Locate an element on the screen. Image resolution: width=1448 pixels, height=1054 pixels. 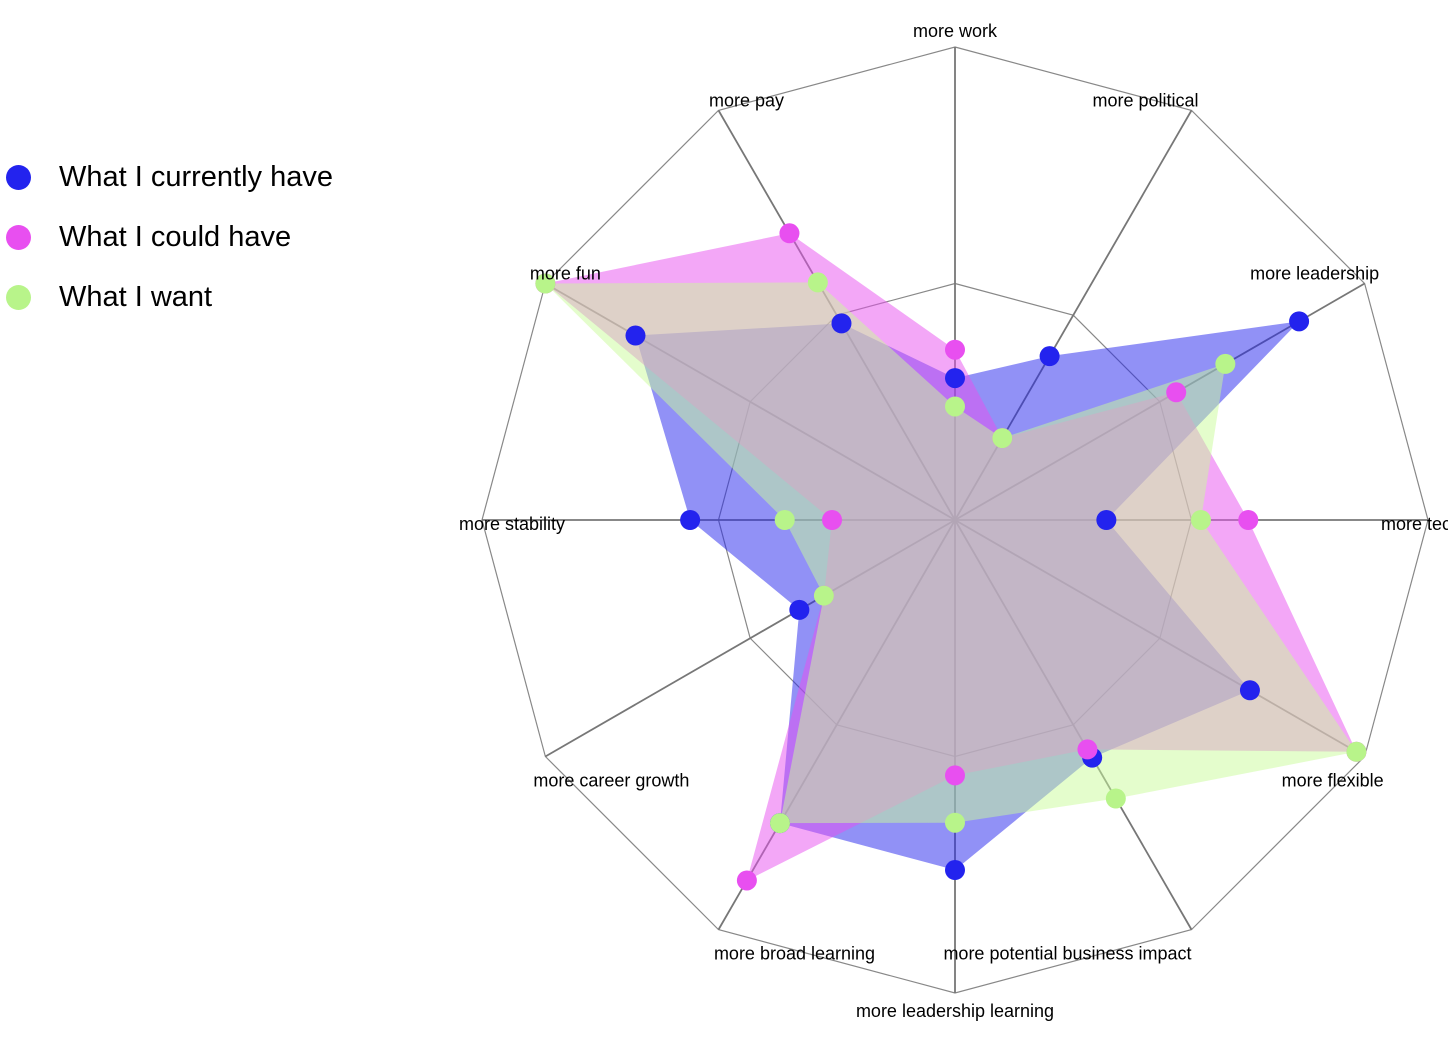
axis-label-more-fun: more fun is located at coordinates (565, 274).